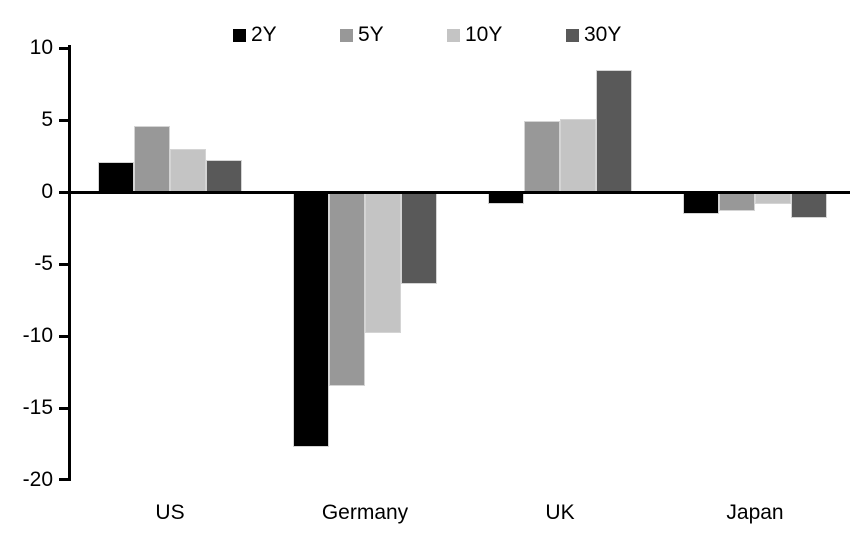 The width and height of the screenshot is (852, 539). I want to click on bar-germany-30y, so click(419, 238).